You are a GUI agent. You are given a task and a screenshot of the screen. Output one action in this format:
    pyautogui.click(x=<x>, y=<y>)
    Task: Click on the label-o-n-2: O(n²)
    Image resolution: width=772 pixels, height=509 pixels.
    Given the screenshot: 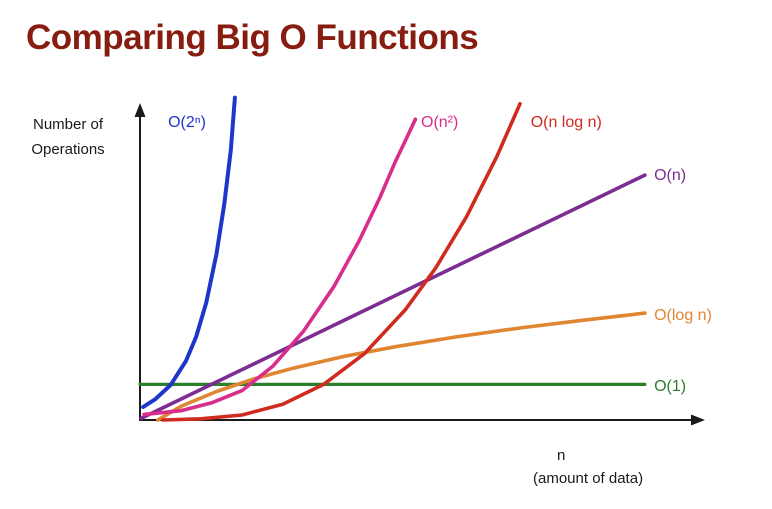 What is the action you would take?
    pyautogui.click(x=439, y=122)
    